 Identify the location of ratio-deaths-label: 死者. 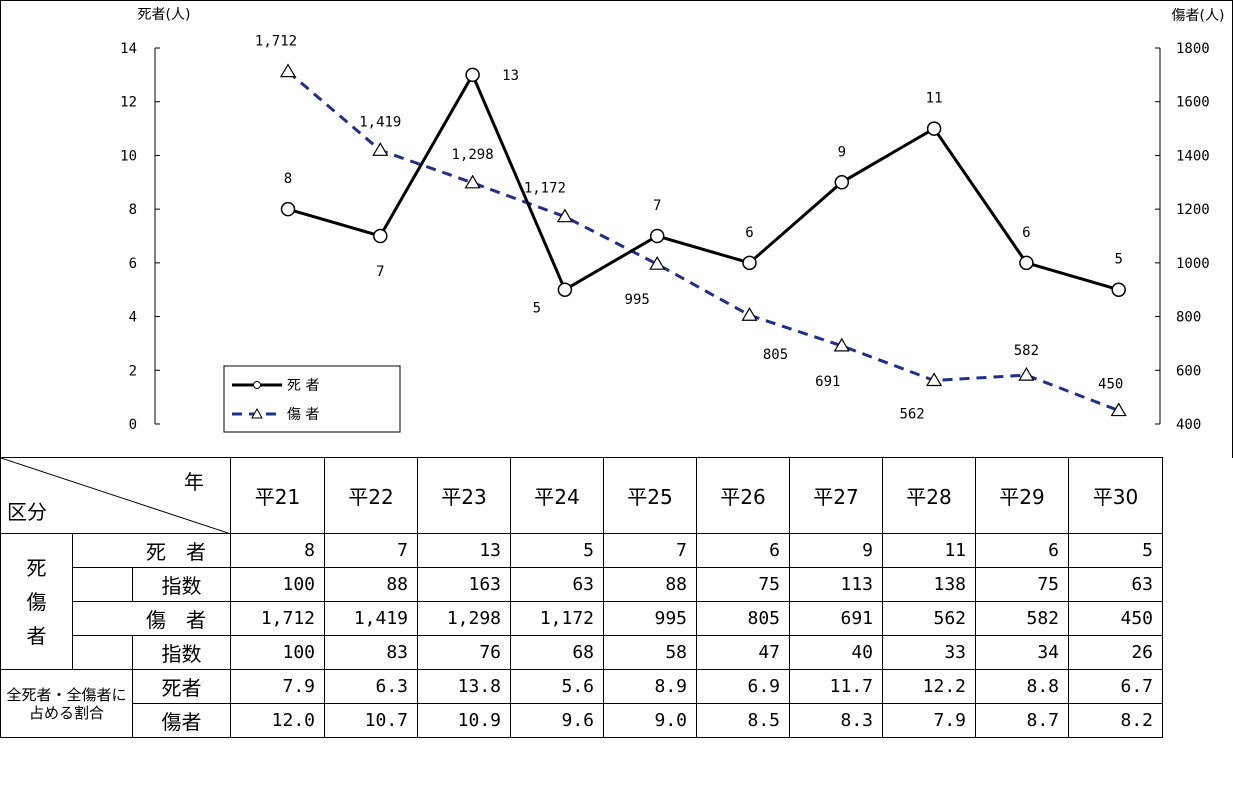
(181, 686).